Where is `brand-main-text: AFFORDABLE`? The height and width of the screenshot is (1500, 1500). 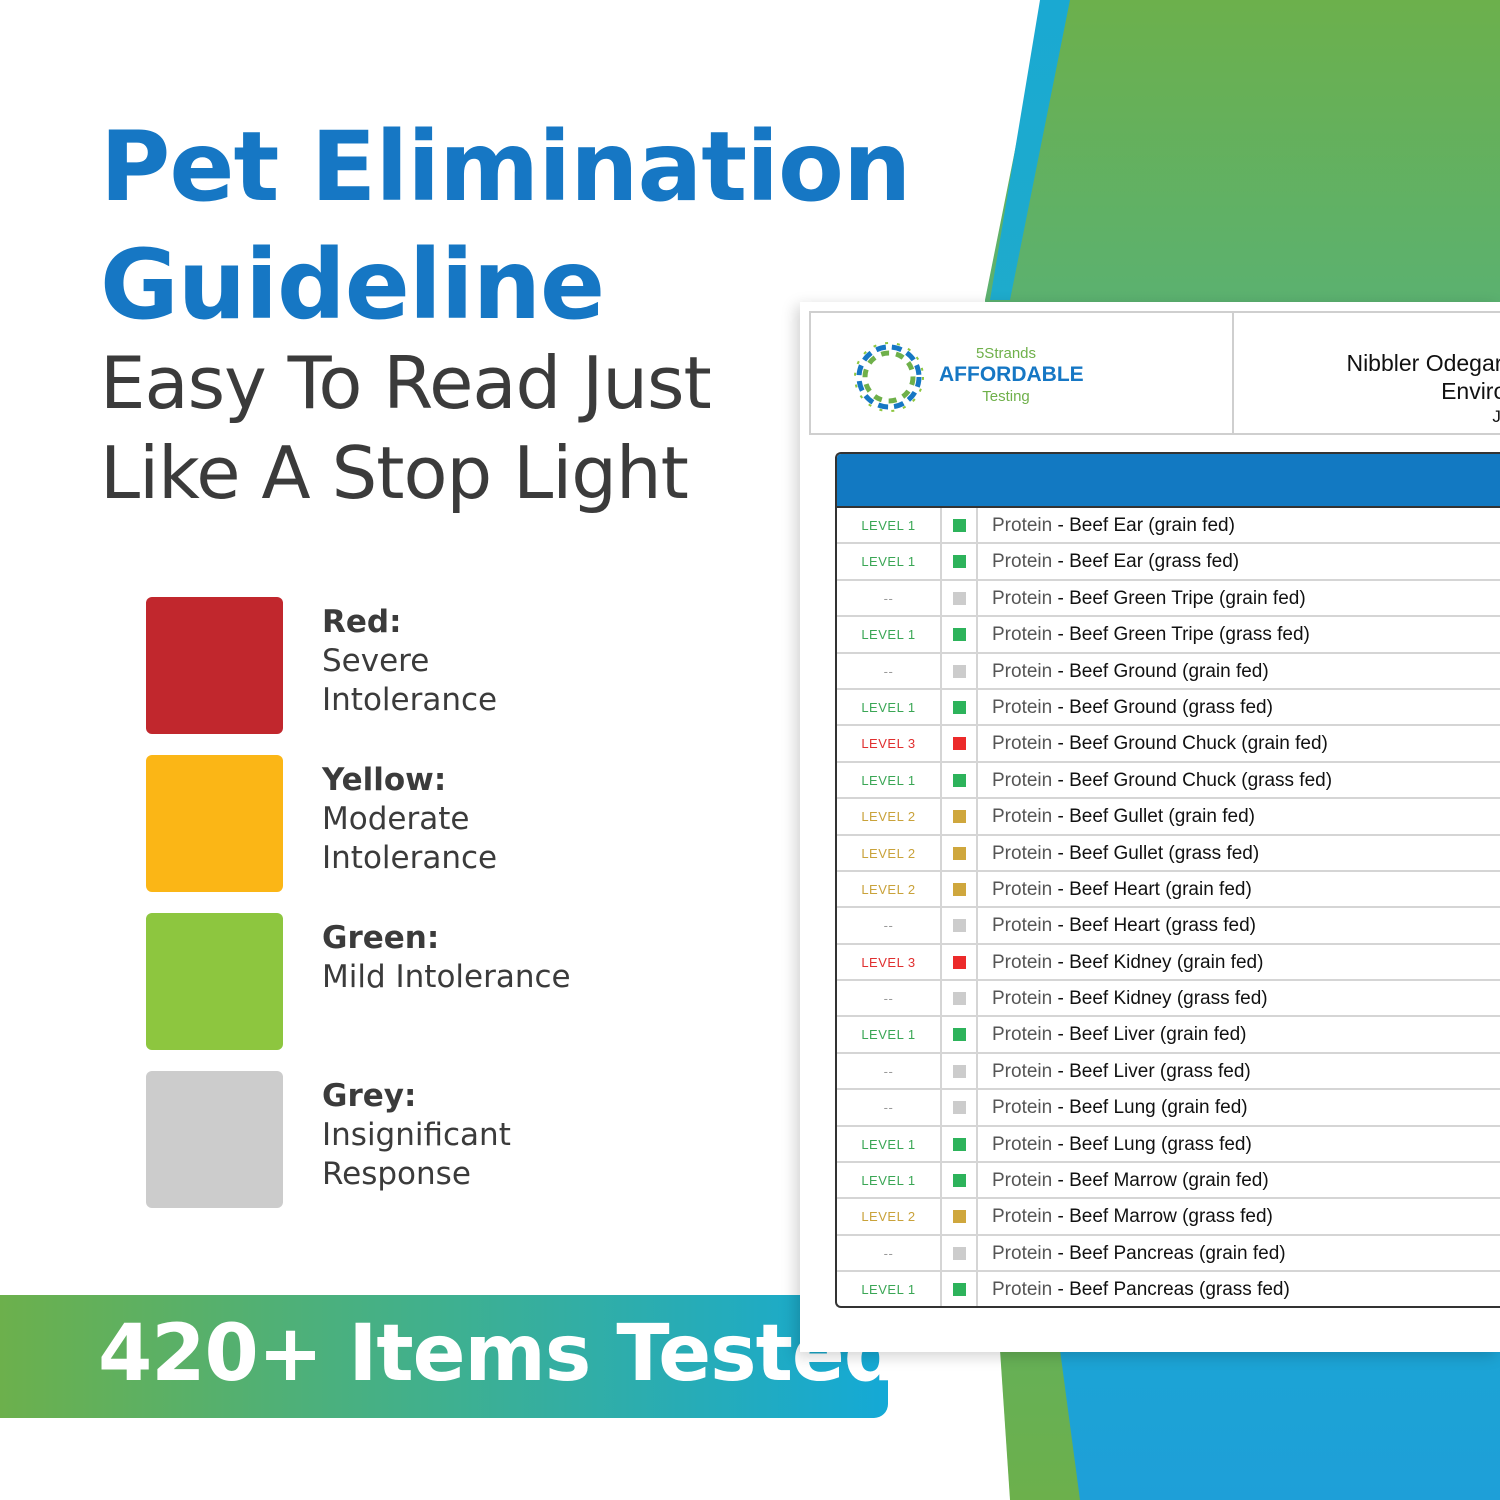
brand-main-text: AFFORDABLE is located at coordinates (1011, 374).